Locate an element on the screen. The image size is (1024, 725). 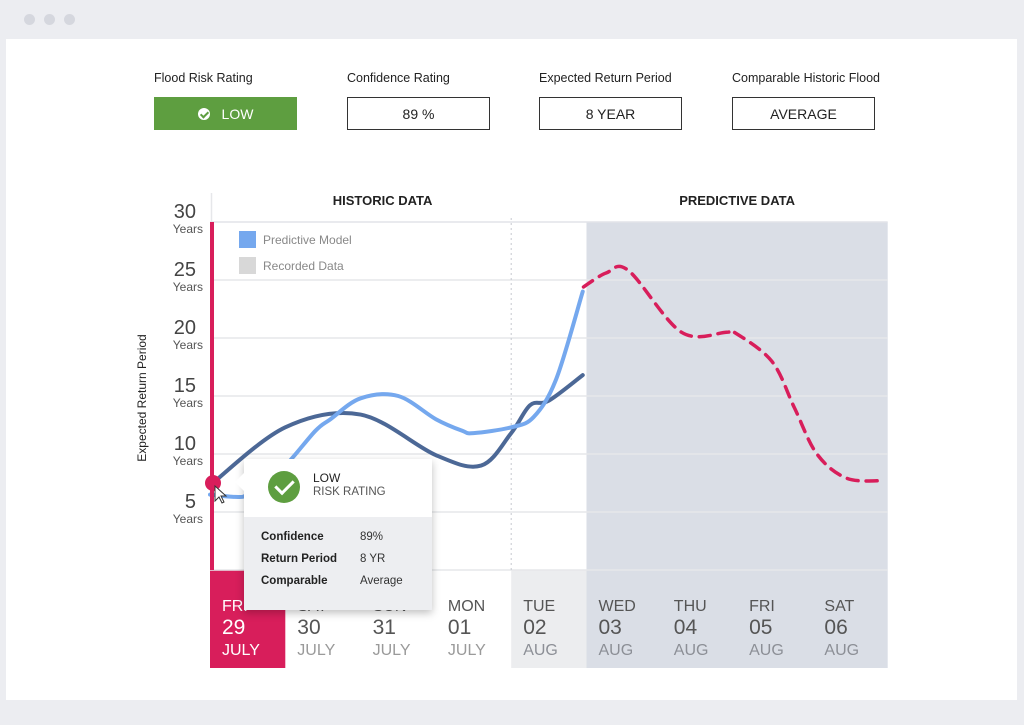
day-of-week-label: MON is located at coordinates (466, 606).